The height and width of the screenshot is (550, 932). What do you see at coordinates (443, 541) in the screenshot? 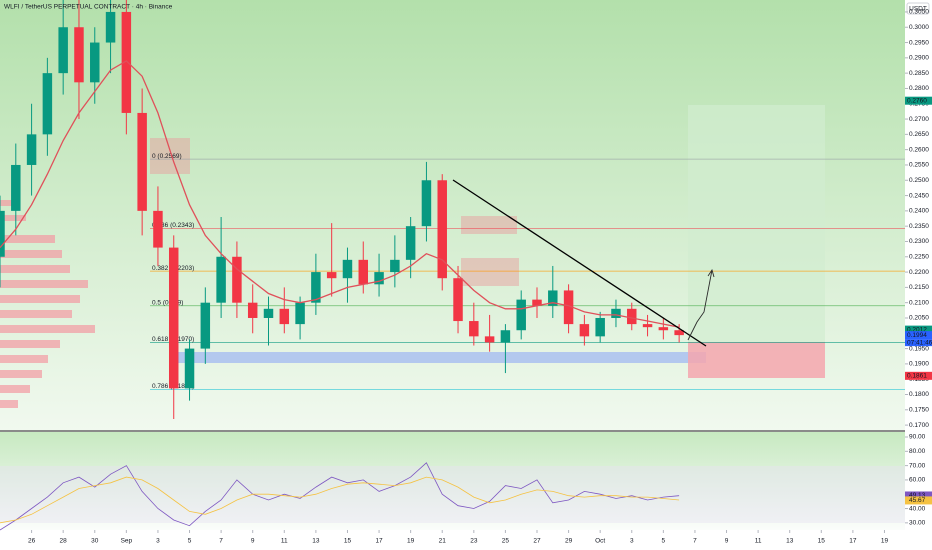
I see `x-tick-label: 21` at bounding box center [443, 541].